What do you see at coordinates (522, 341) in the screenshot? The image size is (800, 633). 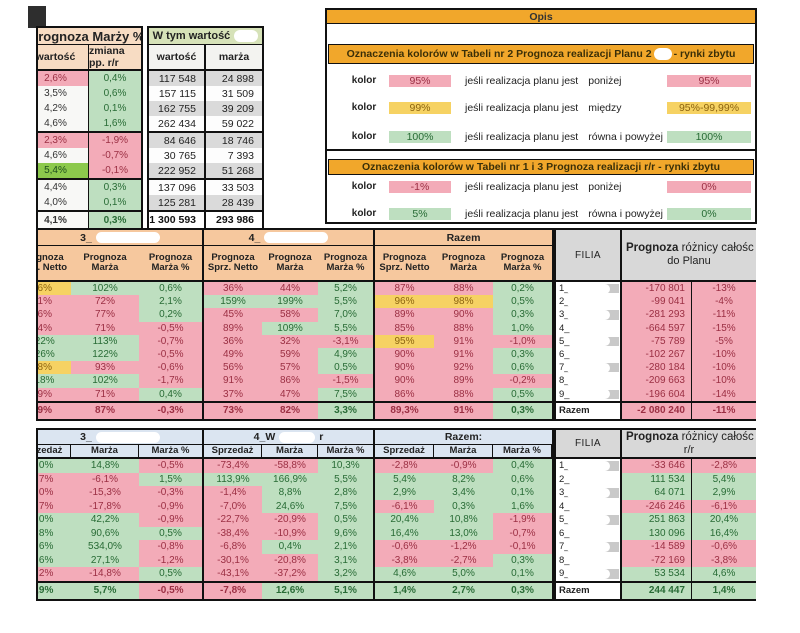 I see `data-cell: -1,0%` at bounding box center [522, 341].